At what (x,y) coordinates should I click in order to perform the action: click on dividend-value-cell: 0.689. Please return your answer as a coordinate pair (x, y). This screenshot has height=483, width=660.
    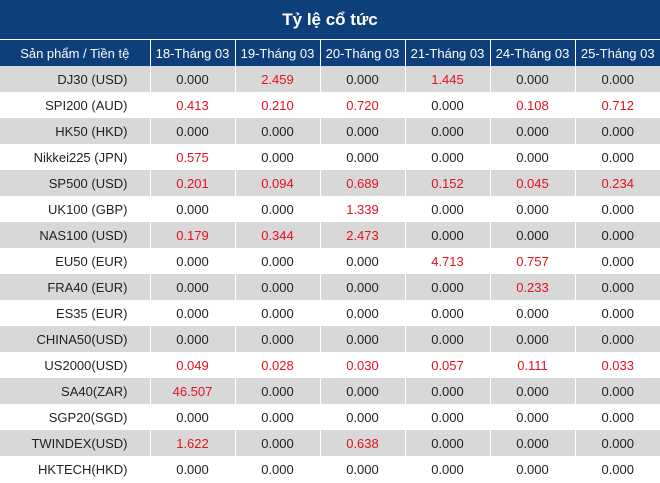
    Looking at the image, I should click on (363, 183).